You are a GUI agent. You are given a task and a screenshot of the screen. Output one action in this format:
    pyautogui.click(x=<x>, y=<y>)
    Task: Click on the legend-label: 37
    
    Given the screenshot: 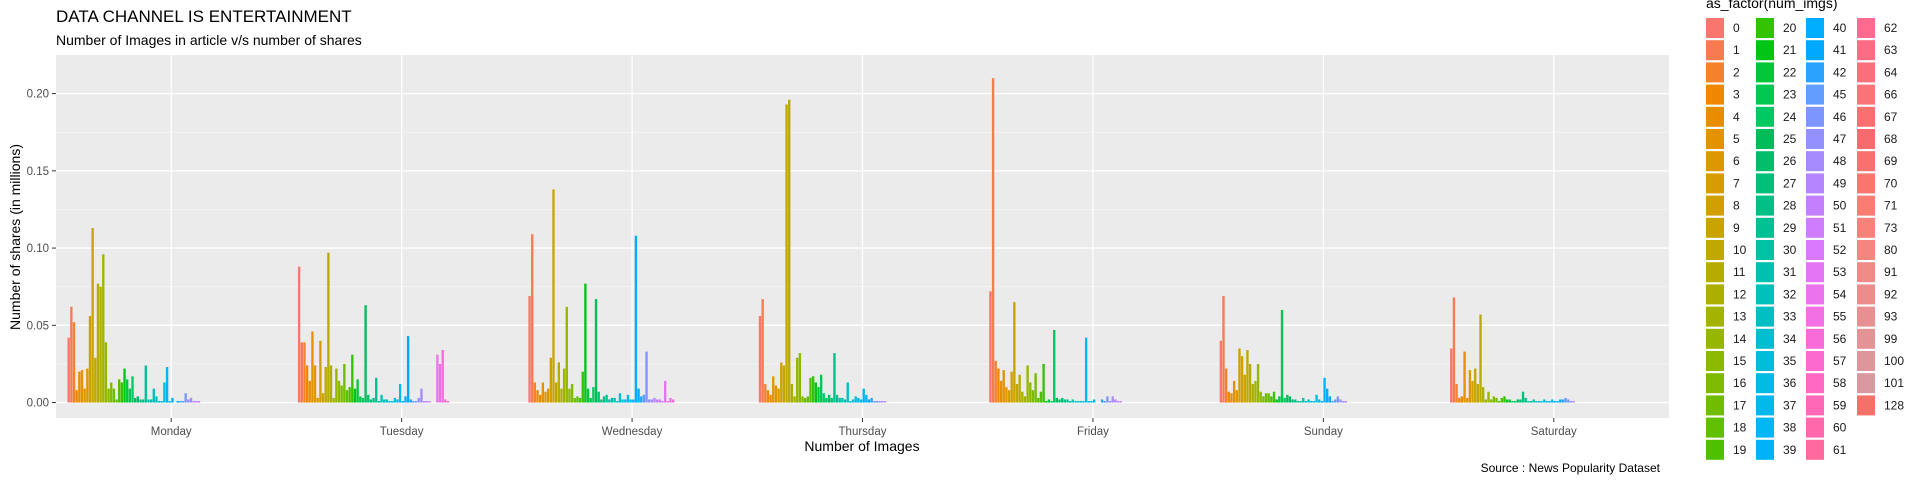 What is the action you would take?
    pyautogui.click(x=1790, y=405)
    